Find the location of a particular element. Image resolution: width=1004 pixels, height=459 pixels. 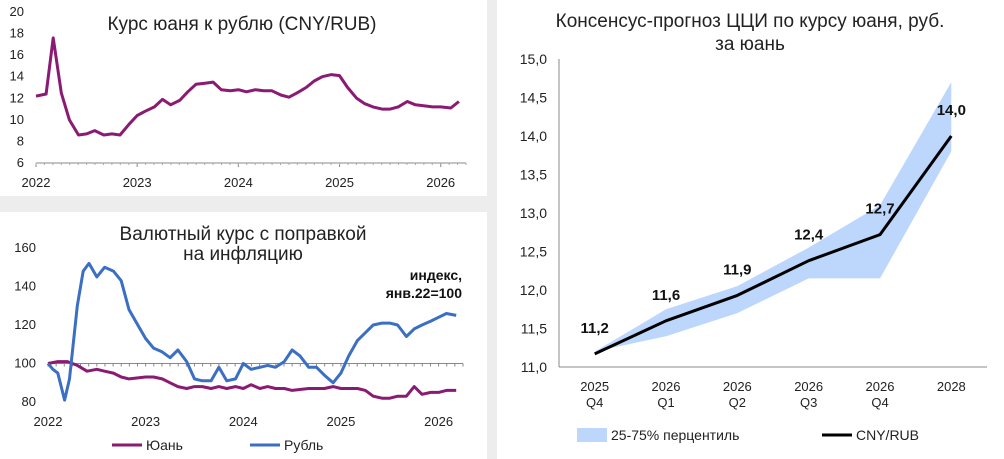

y-tick-label: 120 is located at coordinates (25, 324).